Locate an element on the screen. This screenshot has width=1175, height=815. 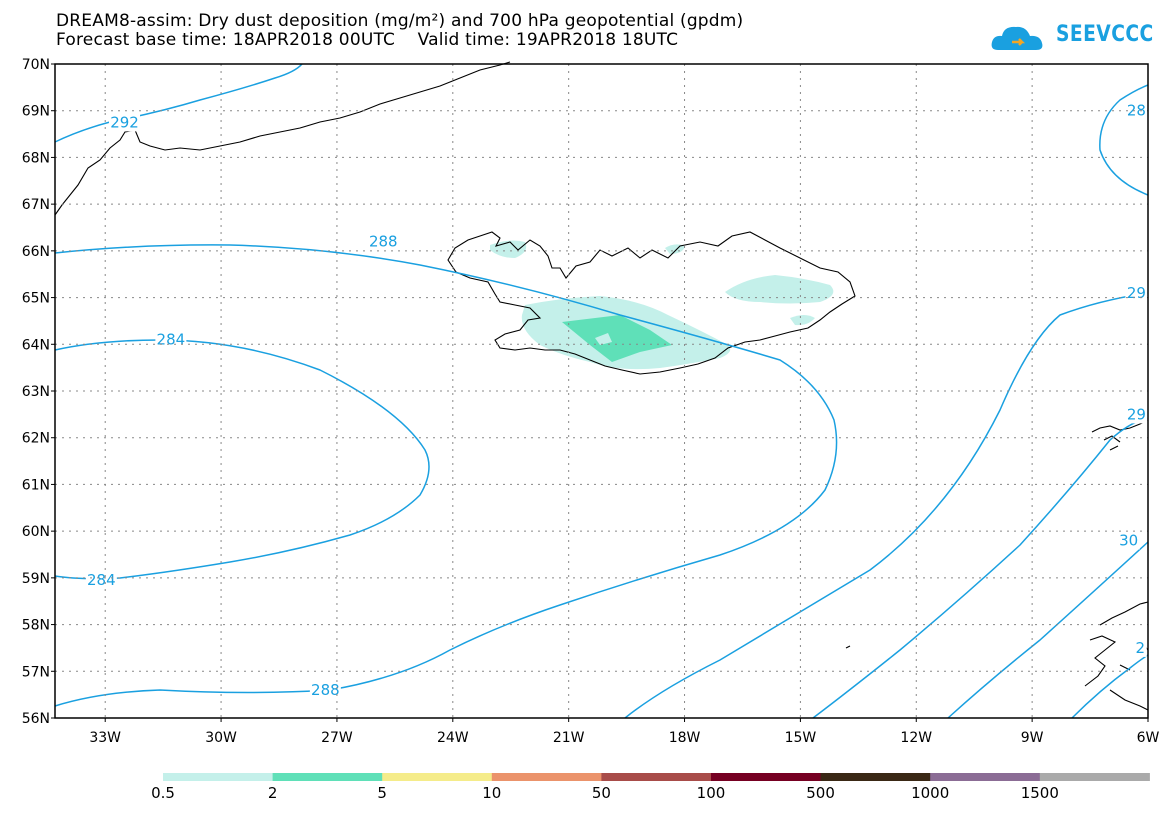
longitude-label: 33W is located at coordinates (105, 738).